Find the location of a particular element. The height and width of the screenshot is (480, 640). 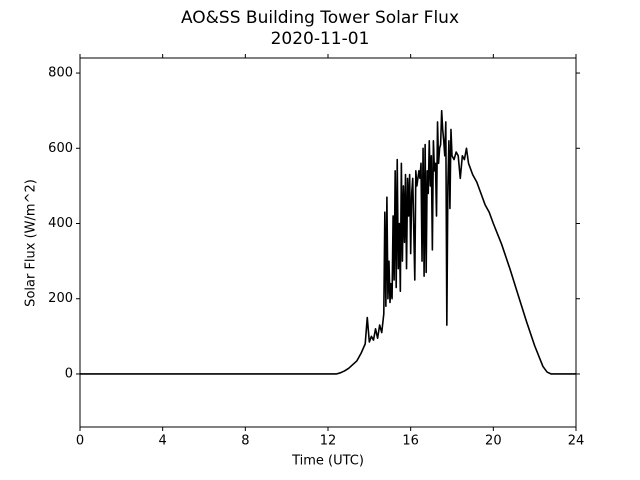

y-tick-label: 800 is located at coordinates (60, 73).